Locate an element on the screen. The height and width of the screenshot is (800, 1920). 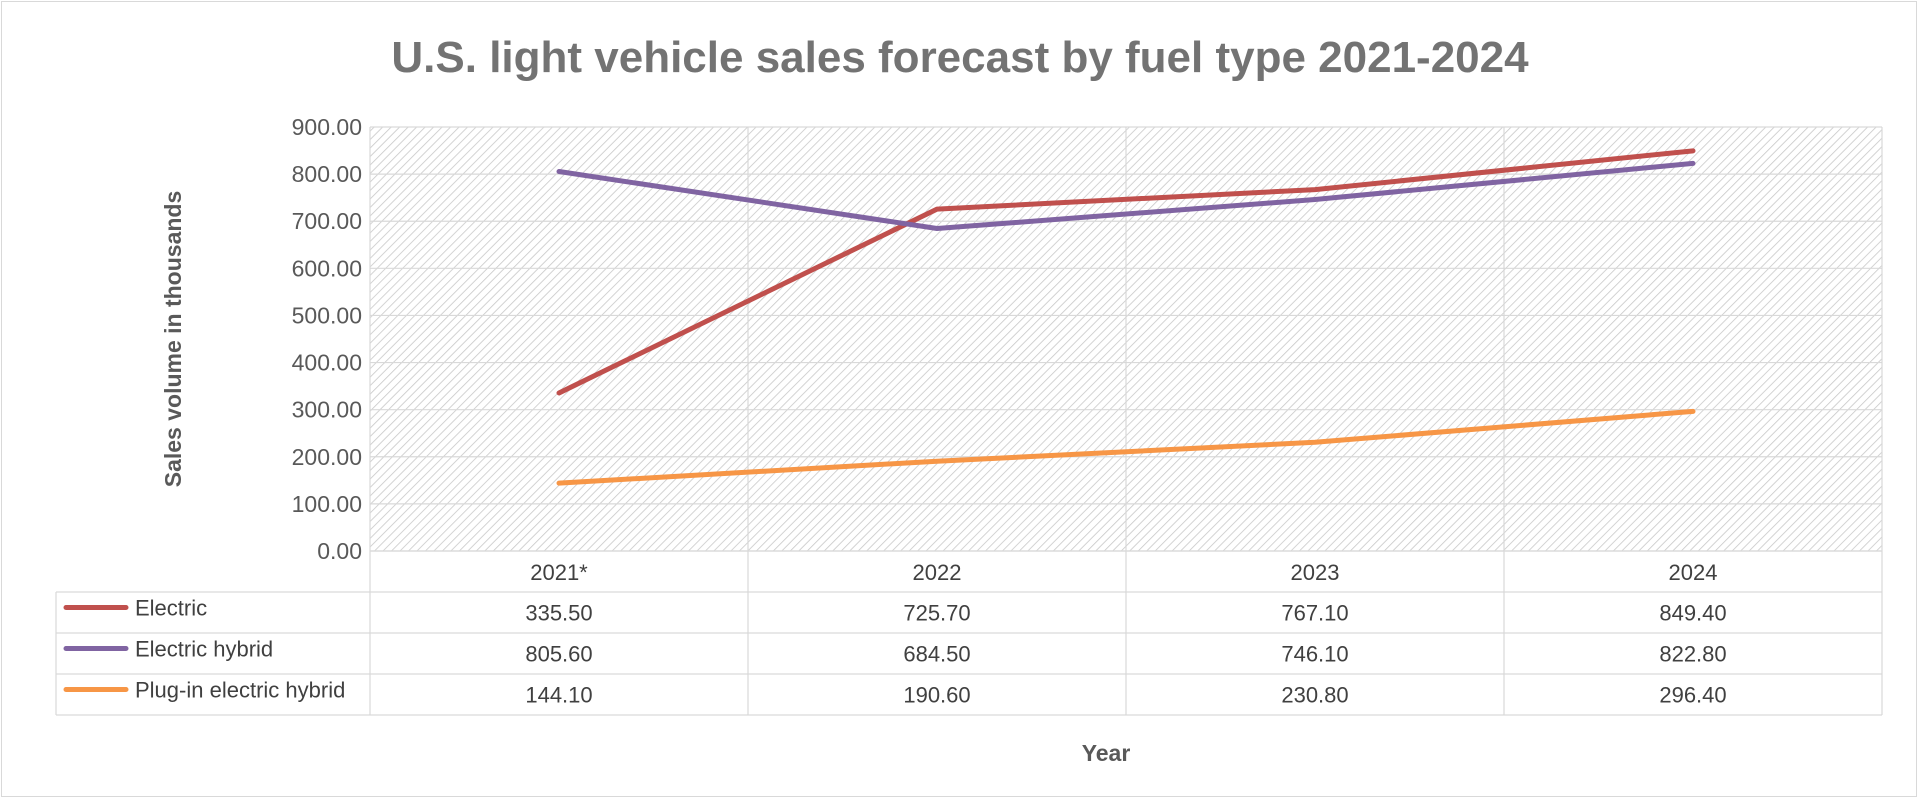
data-label: 144.10 is located at coordinates (558, 695).